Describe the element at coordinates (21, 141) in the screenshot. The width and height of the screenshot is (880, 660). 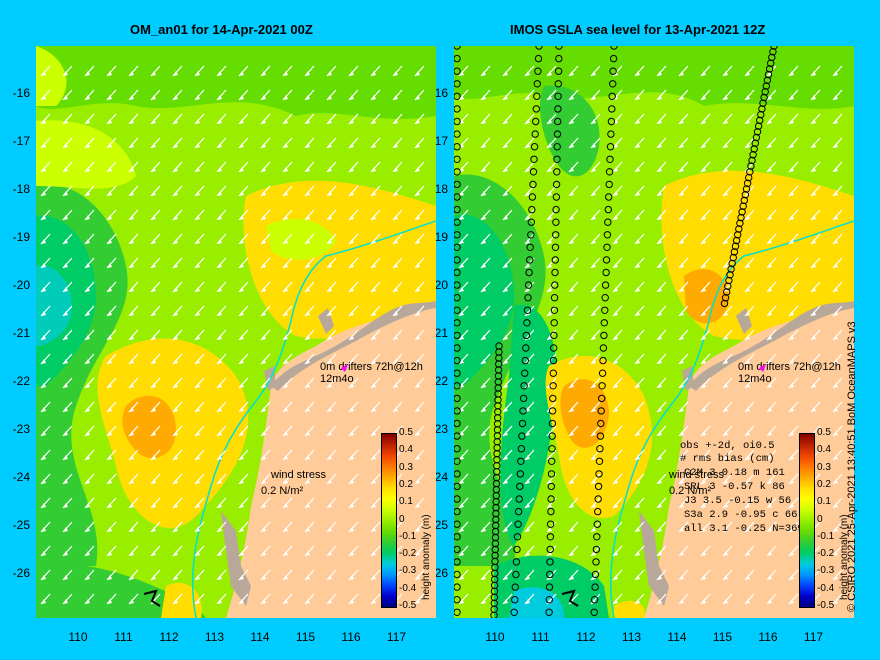
I see `y-tick-label: -17` at that location.